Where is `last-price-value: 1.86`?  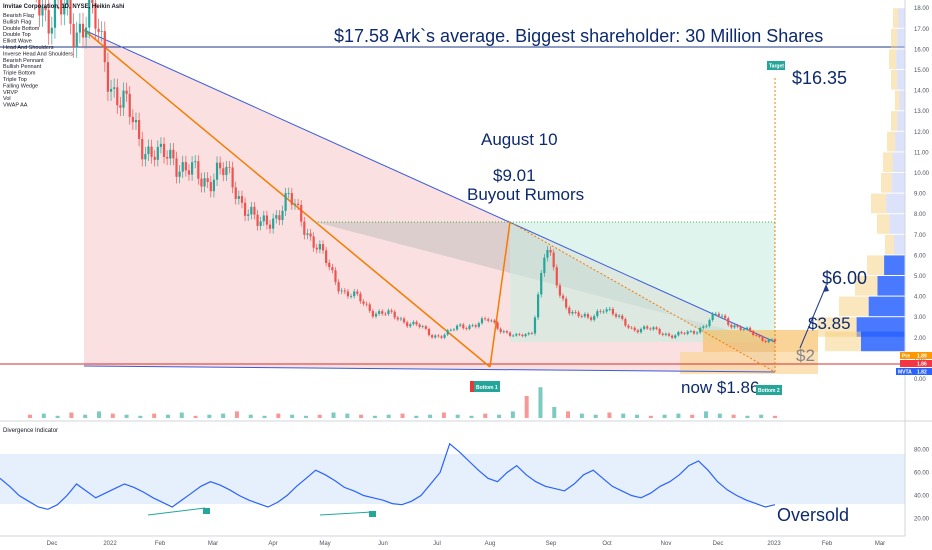 last-price-value: 1.86 is located at coordinates (922, 365).